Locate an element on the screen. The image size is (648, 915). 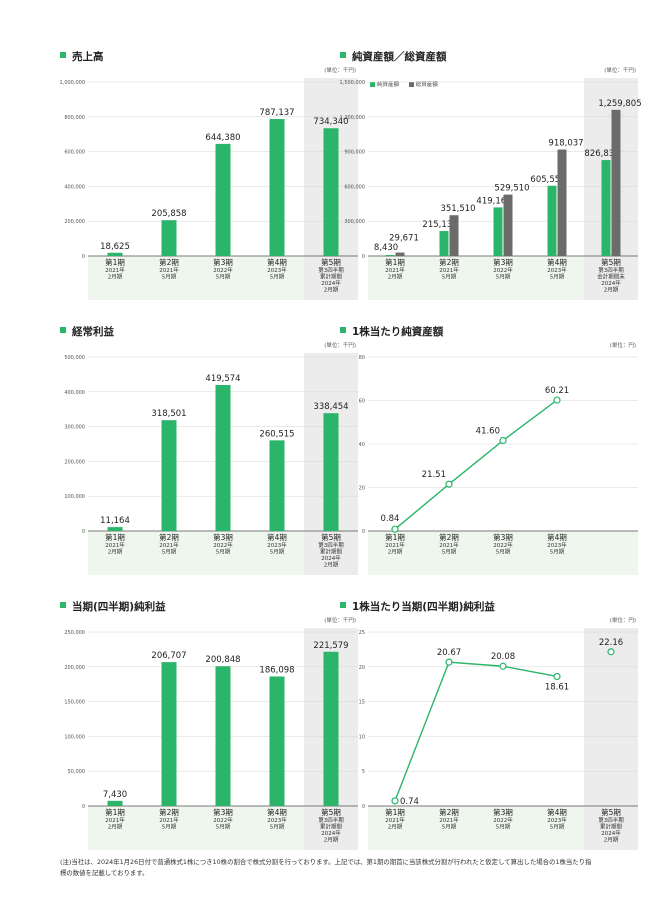
category-band is located at coordinates (503, 553).